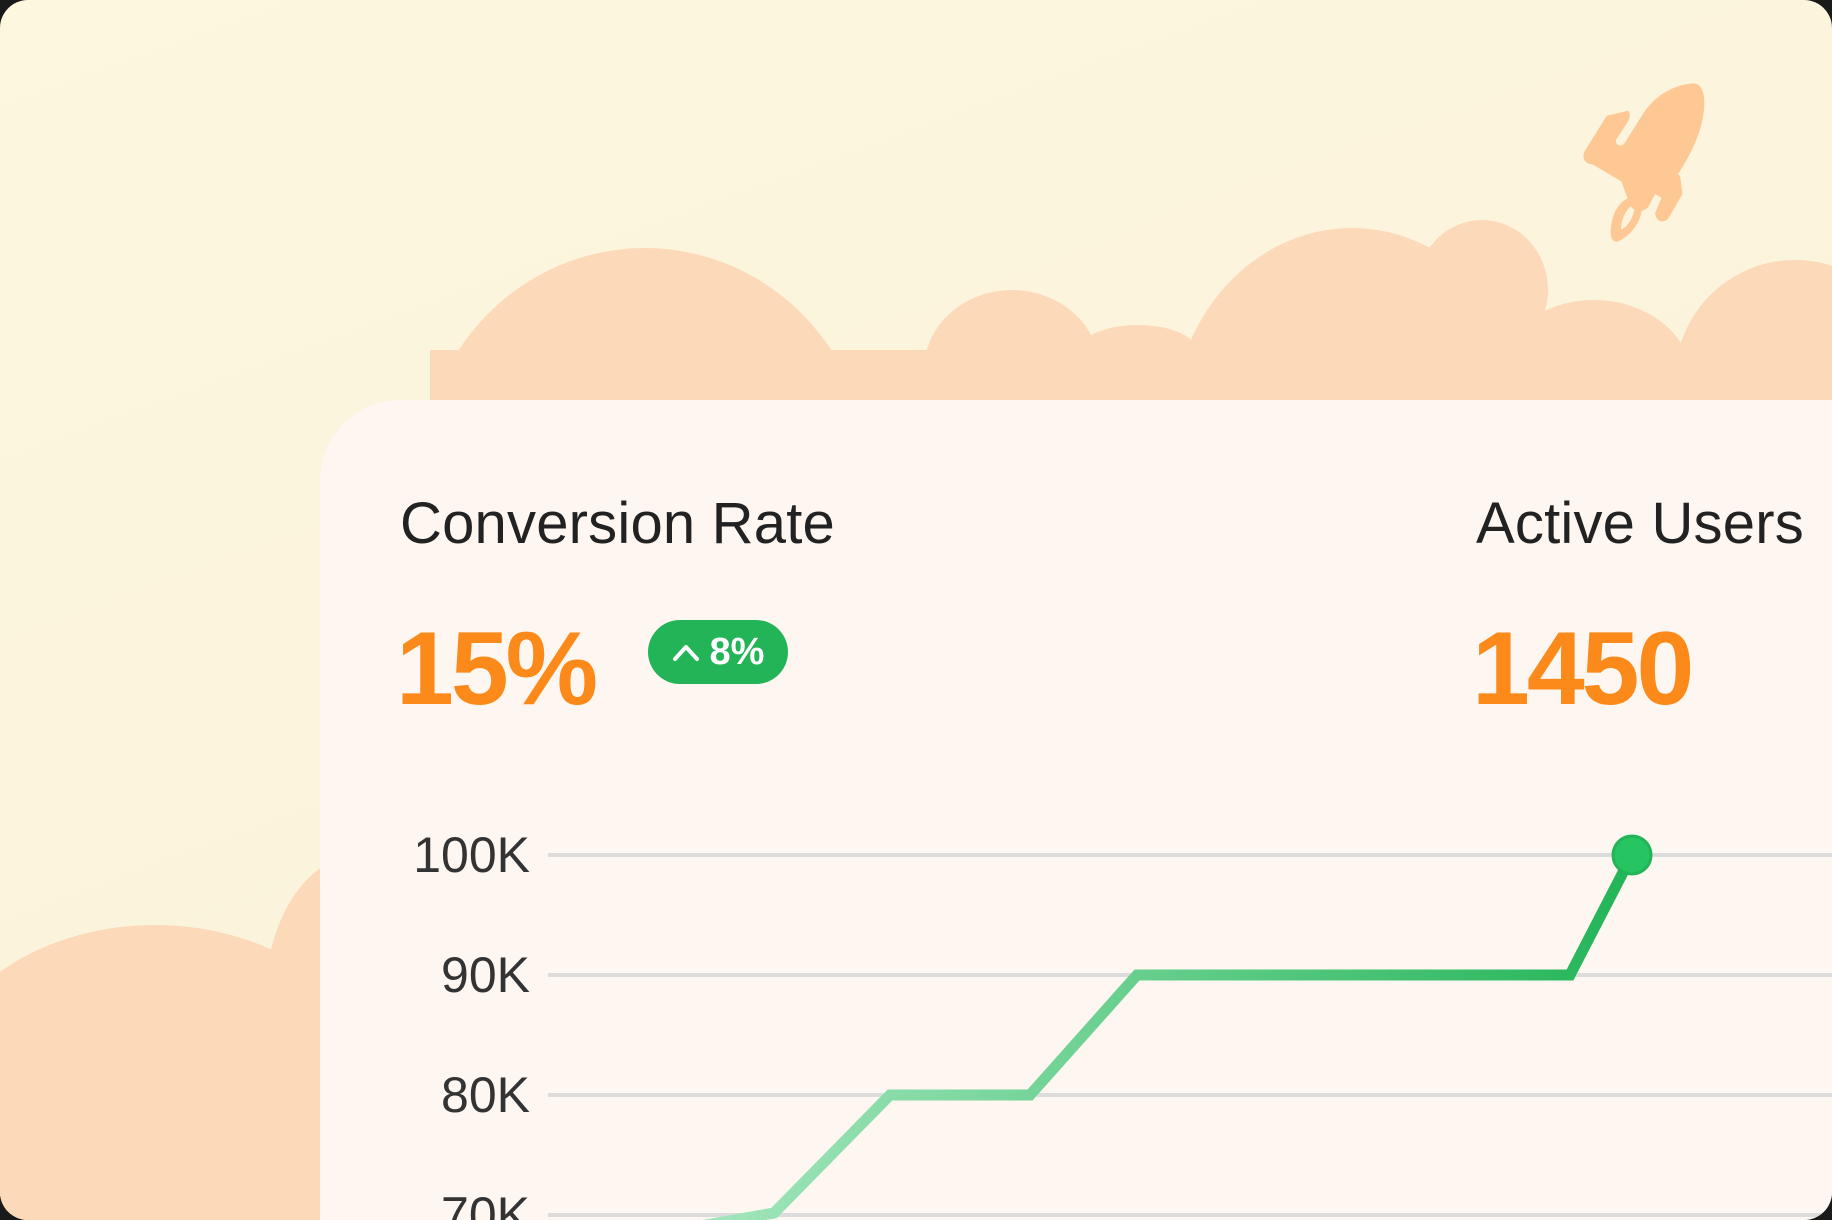 Image resolution: width=1832 pixels, height=1220 pixels. What do you see at coordinates (485, 975) in the screenshot?
I see `y-tick-90k: 90K` at bounding box center [485, 975].